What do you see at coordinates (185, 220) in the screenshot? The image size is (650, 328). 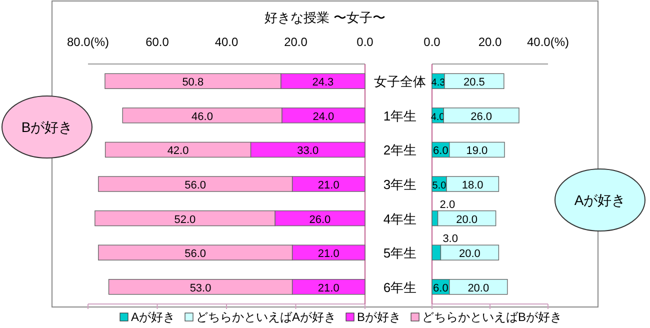 I see `data-label: 52.0` at bounding box center [185, 220].